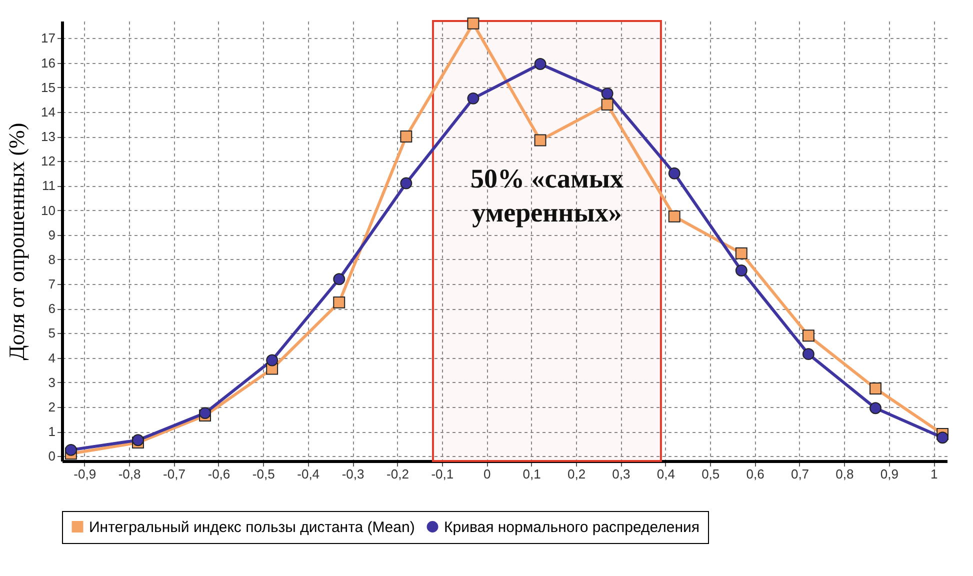 The image size is (973, 576). What do you see at coordinates (48, 136) in the screenshot?
I see `y-tick-label: 13` at bounding box center [48, 136].